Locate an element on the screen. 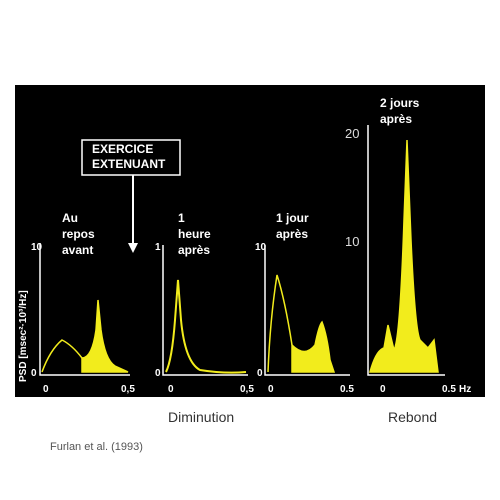 The image size is (500, 500). y-tick-label: 1 is located at coordinates (158, 247).